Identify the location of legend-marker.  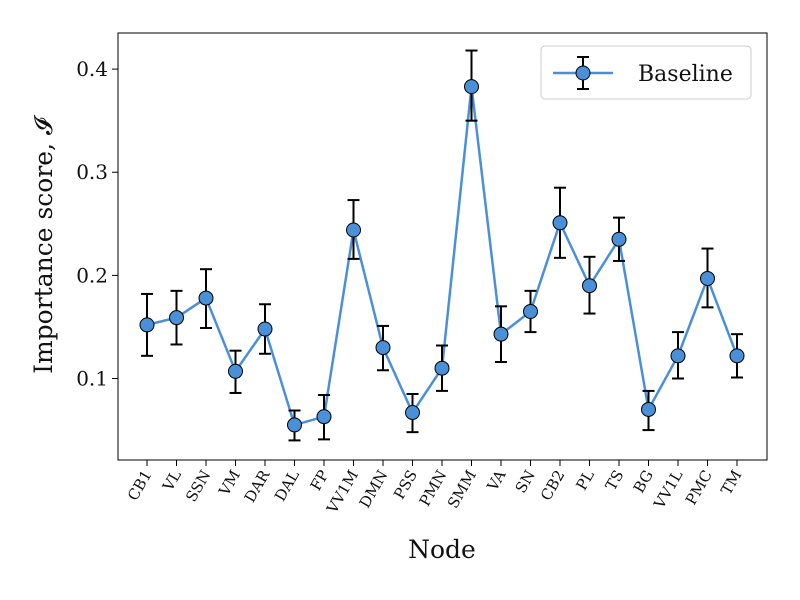
(583, 73).